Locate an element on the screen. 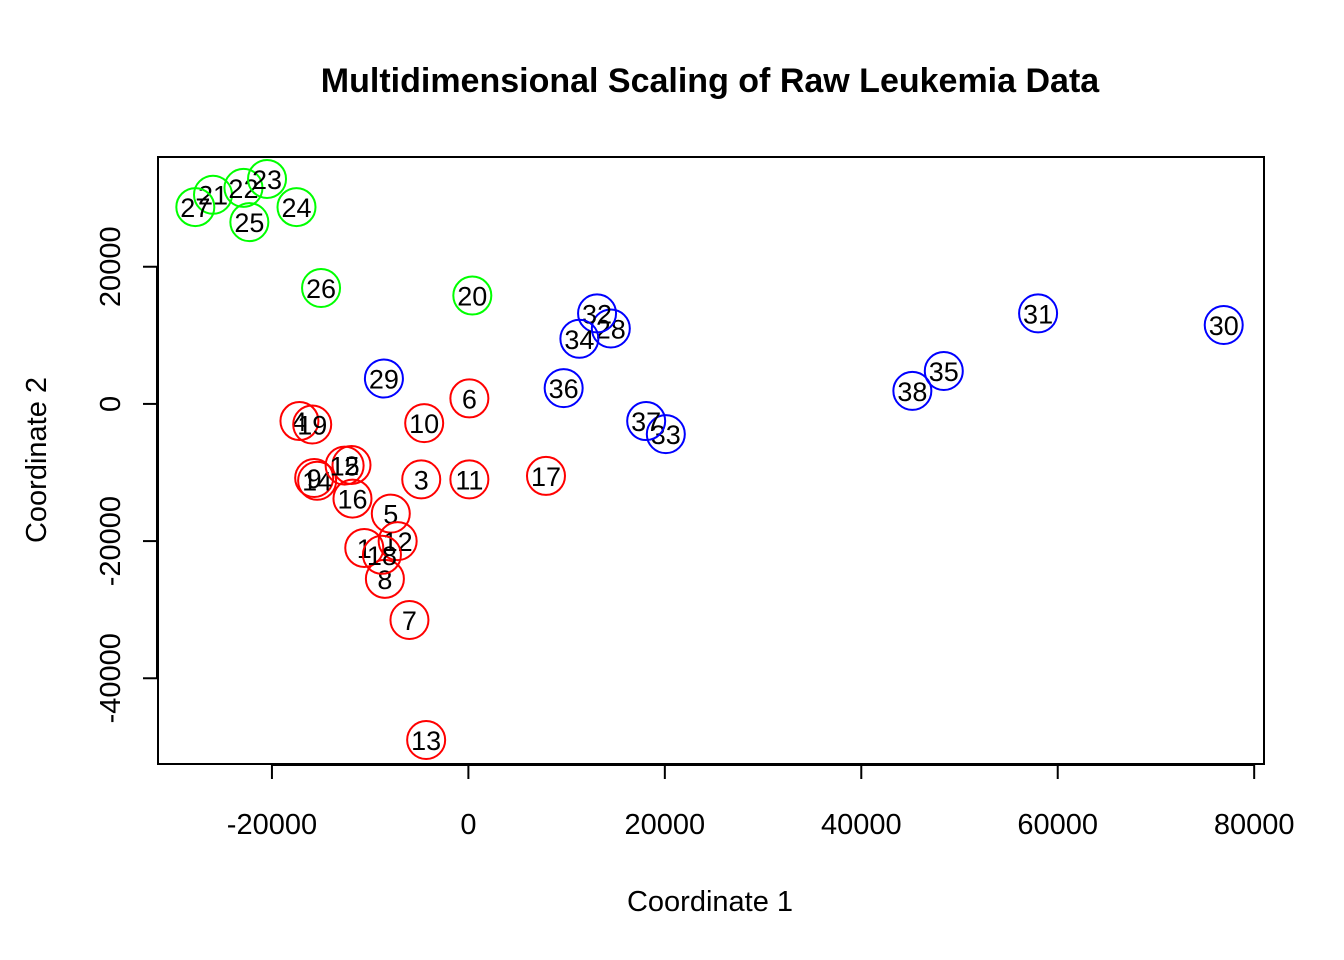  data-point: 31 is located at coordinates (1038, 313).